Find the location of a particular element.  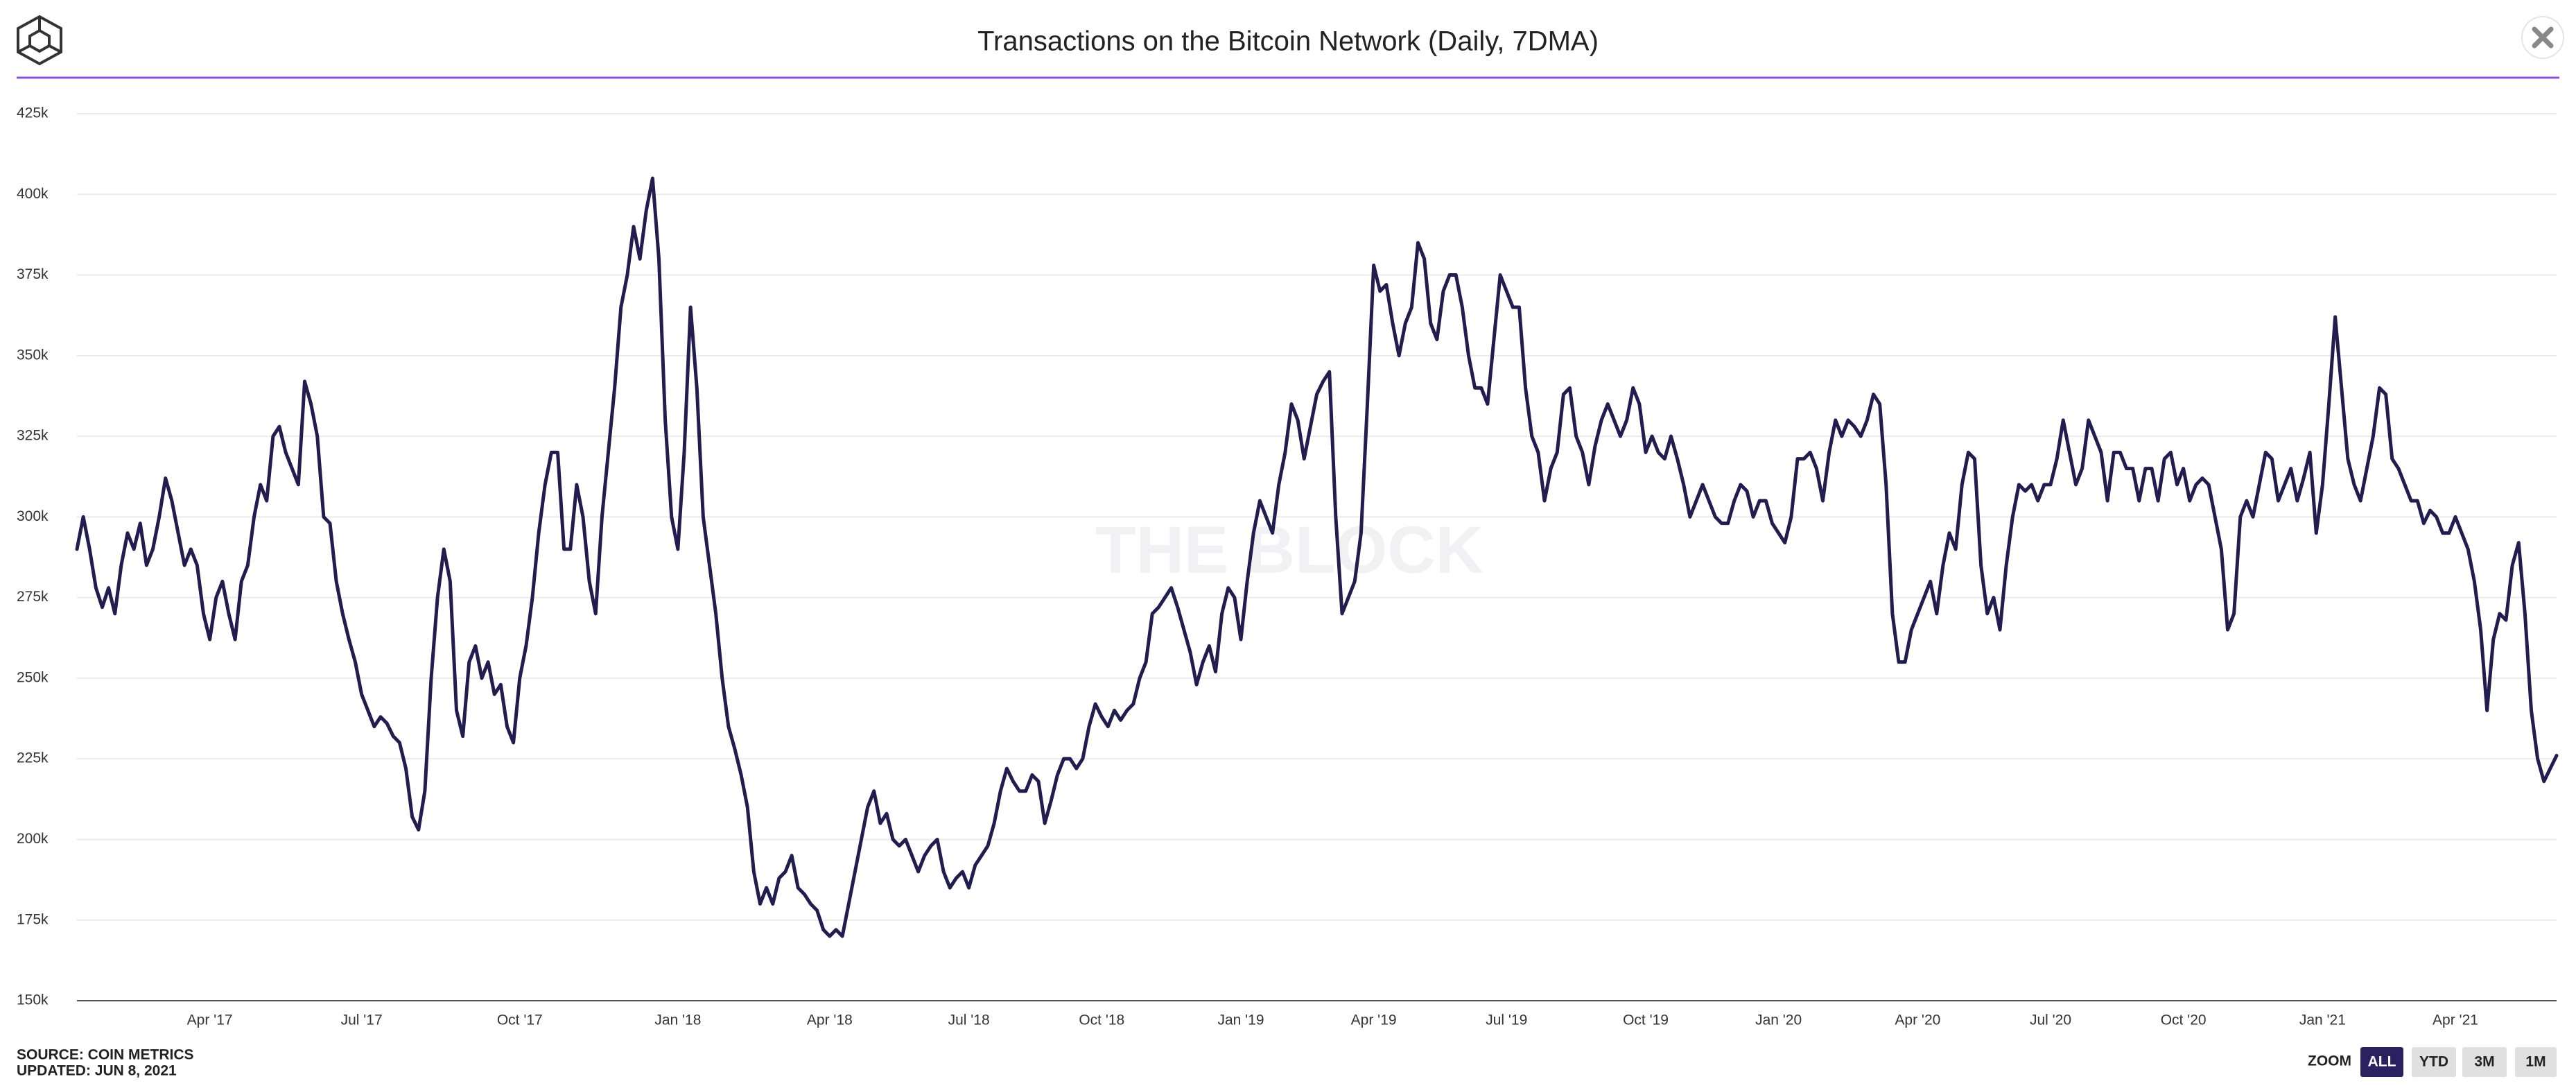

y-tick-label: 225k is located at coordinates (33, 758).